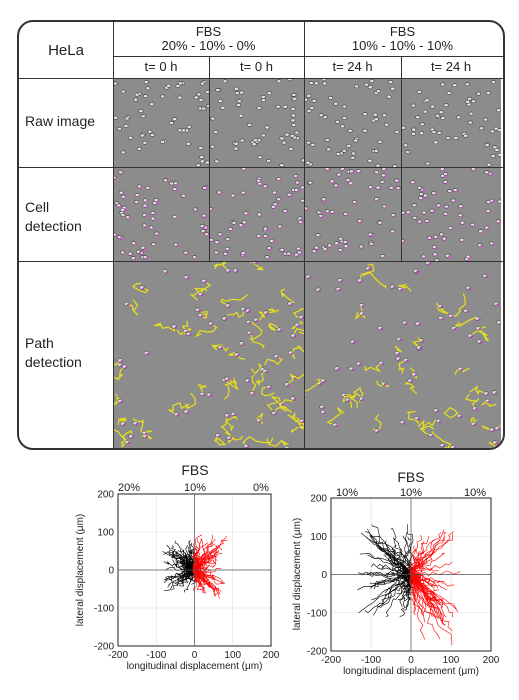 The width and height of the screenshot is (519, 700). I want to click on x-tick-label: -200, so click(118, 655).